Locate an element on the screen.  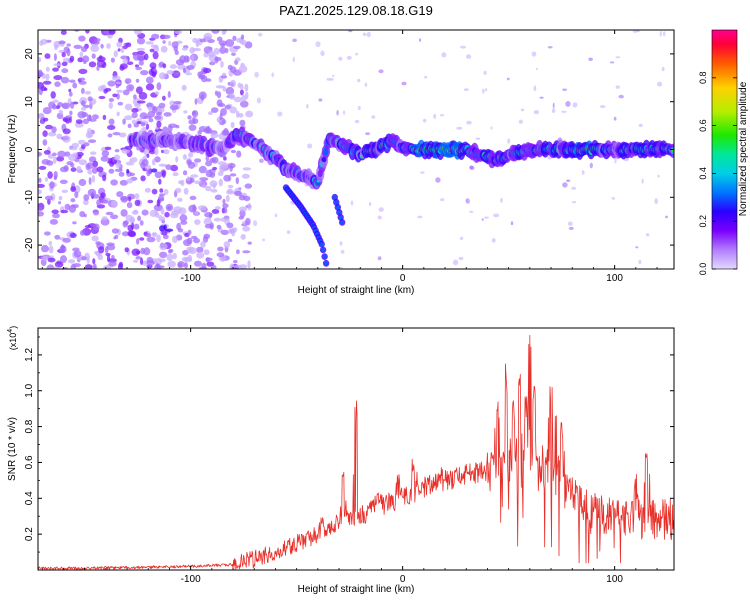
y-tick-label: 10 is located at coordinates (29, 102).